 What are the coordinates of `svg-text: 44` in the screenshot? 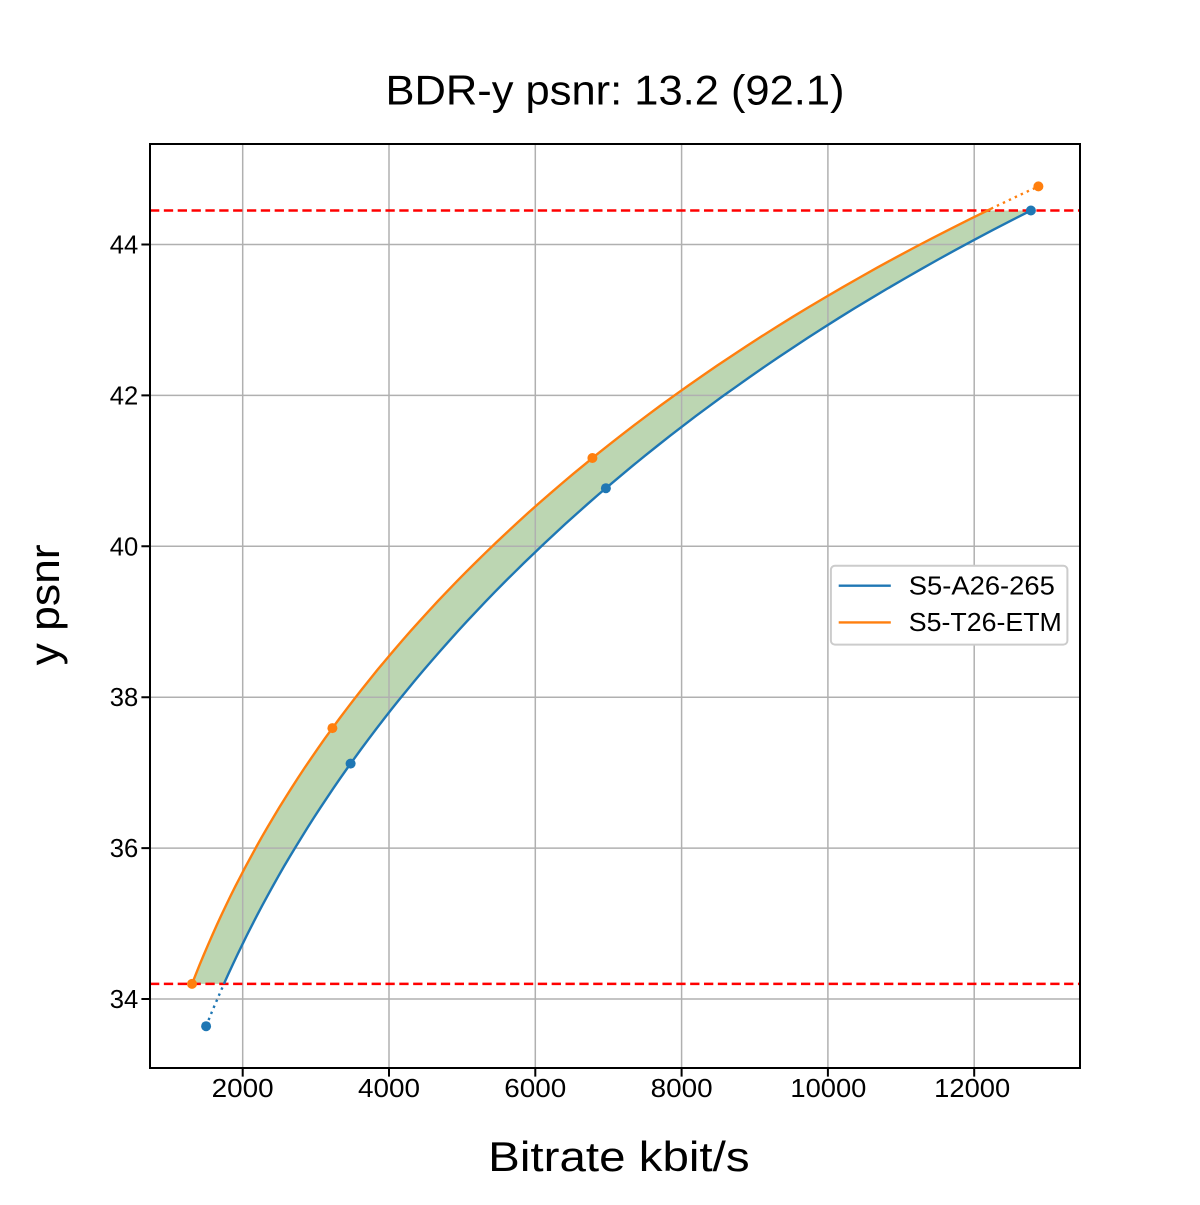 It's located at (124, 244).